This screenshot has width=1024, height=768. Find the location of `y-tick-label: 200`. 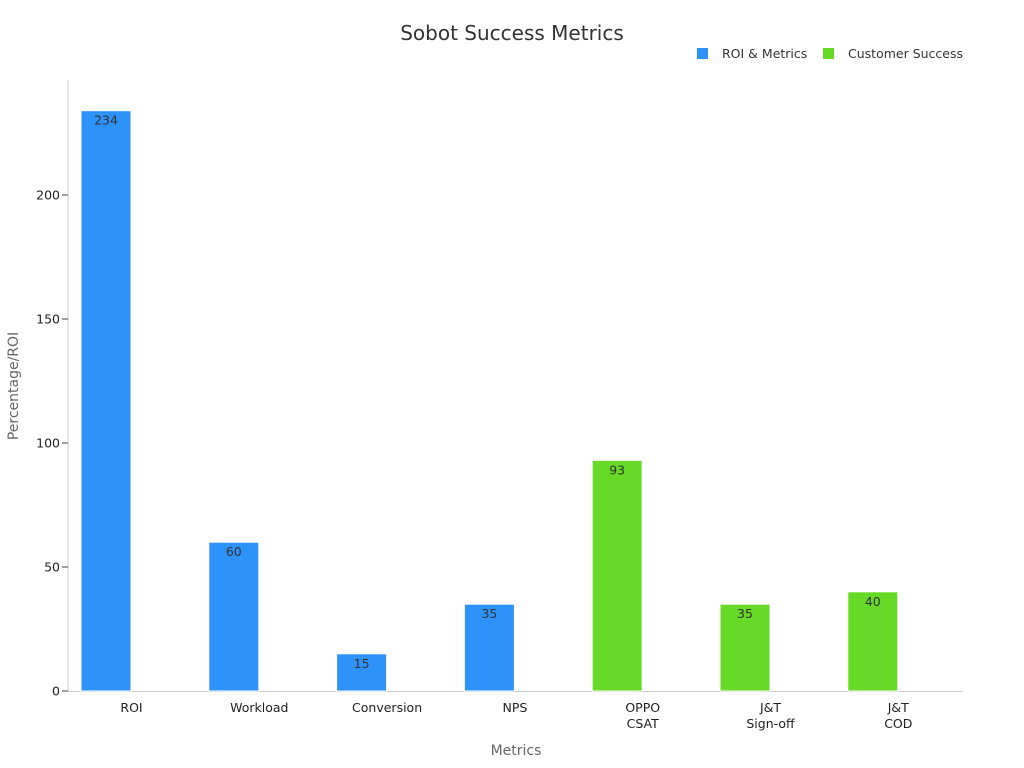

y-tick-label: 200 is located at coordinates (48, 195).